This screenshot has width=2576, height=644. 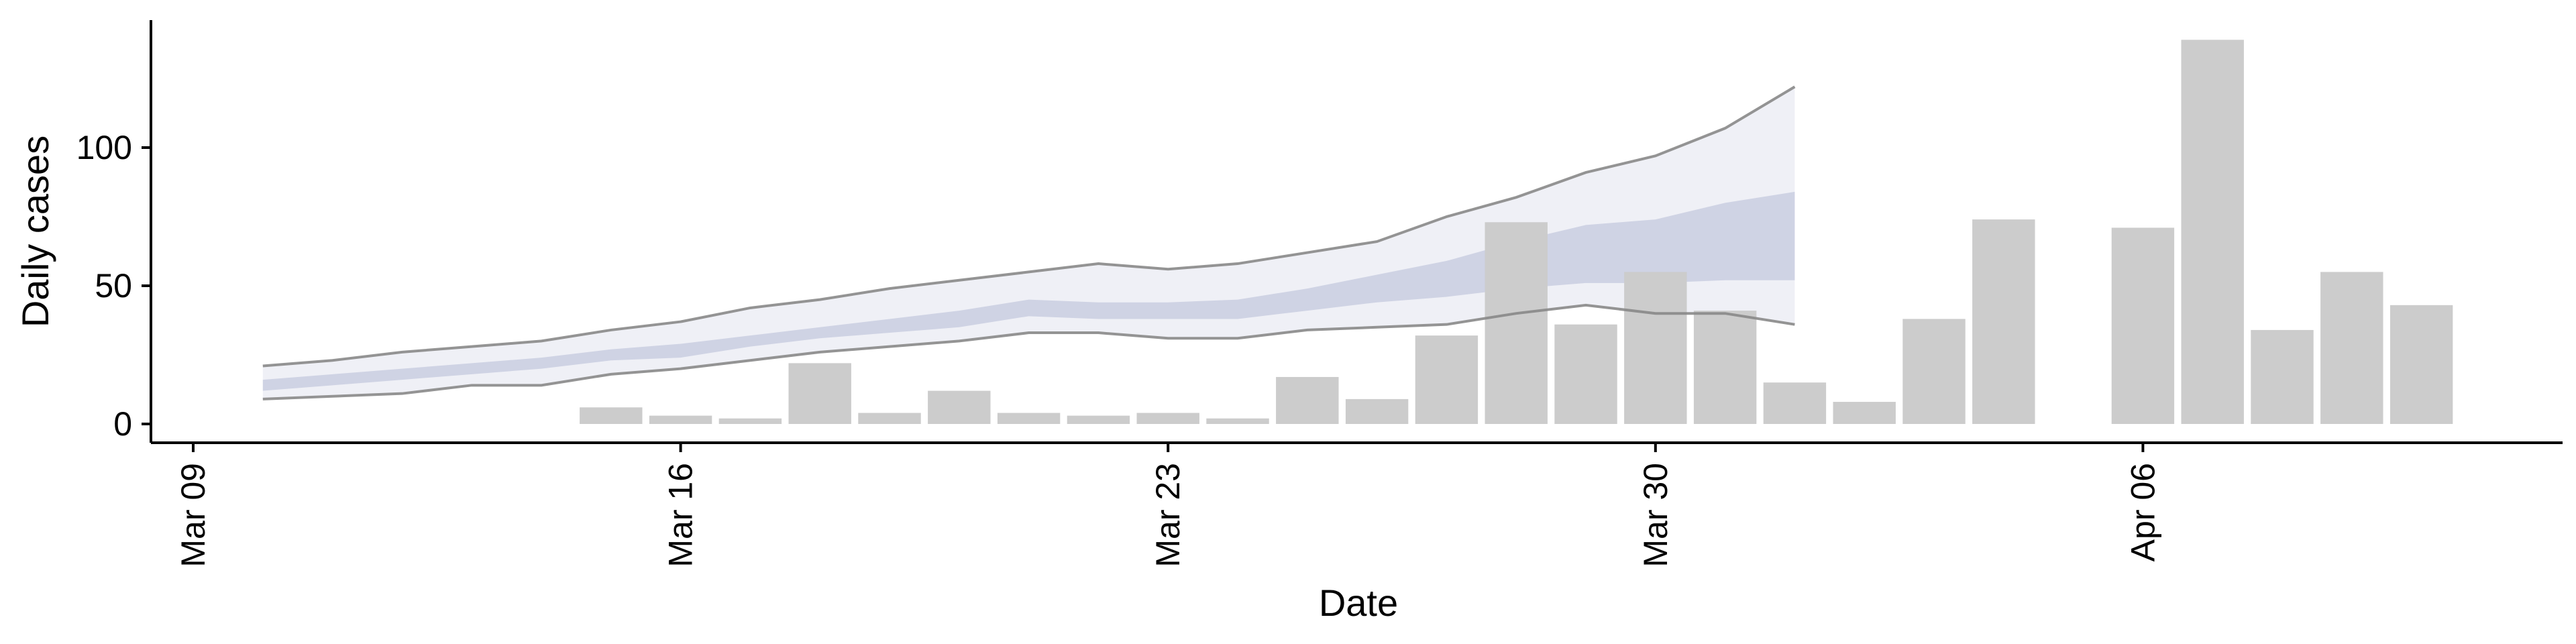 What do you see at coordinates (122, 424) in the screenshot?
I see `y-tick-label: 0` at bounding box center [122, 424].